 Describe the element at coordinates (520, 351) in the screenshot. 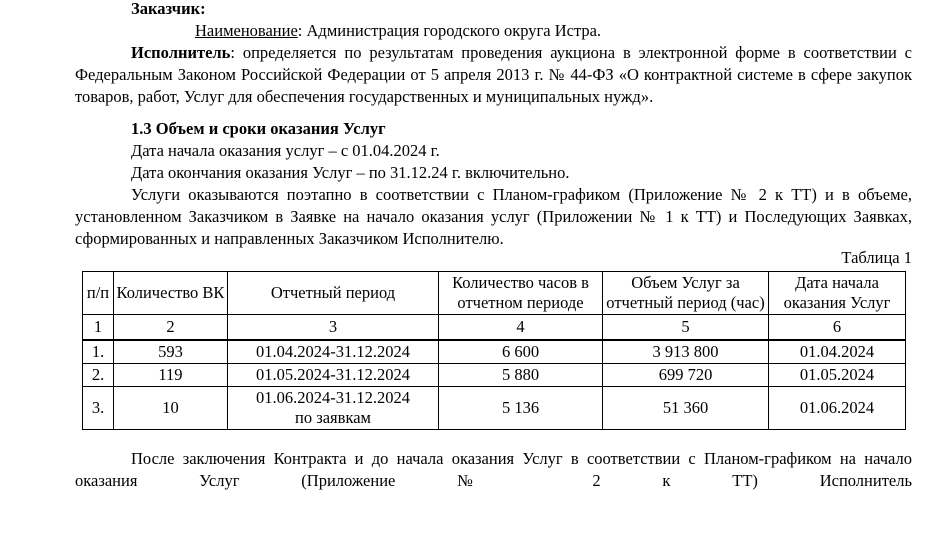

I see `cell-hours: 6 600` at that location.